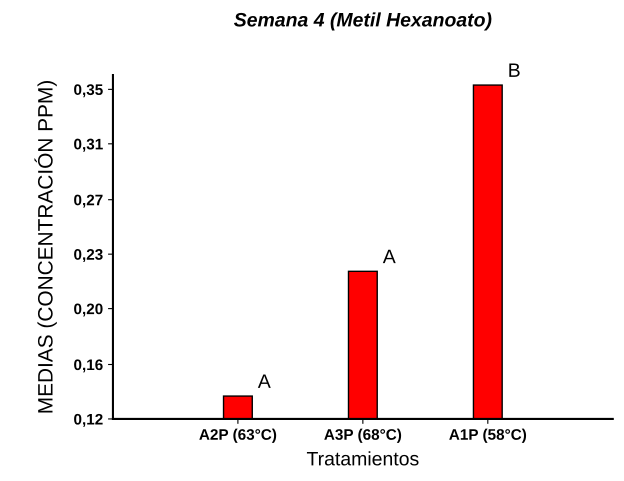 The height and width of the screenshot is (481, 624). I want to click on y-tick-label: 0,31, so click(88, 145).